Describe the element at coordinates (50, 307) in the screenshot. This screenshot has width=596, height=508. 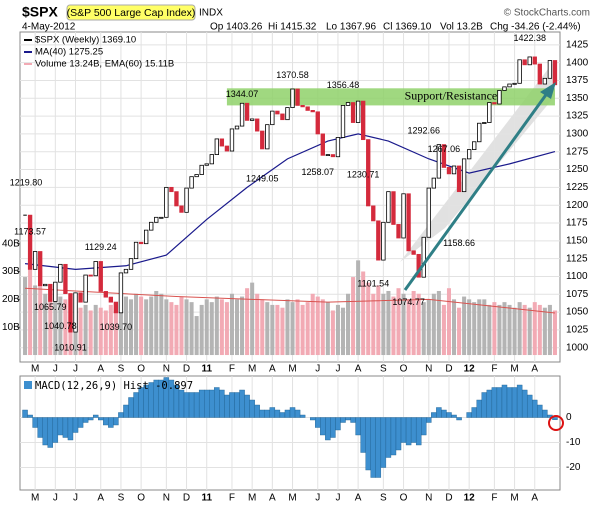
I see `price-annotation: 1065.79` at that location.